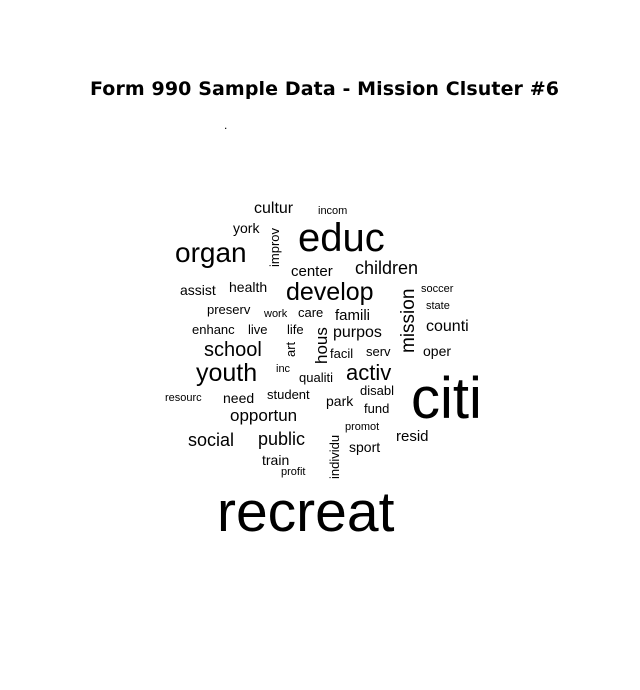  What do you see at coordinates (438, 306) in the screenshot?
I see `word-state: state` at bounding box center [438, 306].